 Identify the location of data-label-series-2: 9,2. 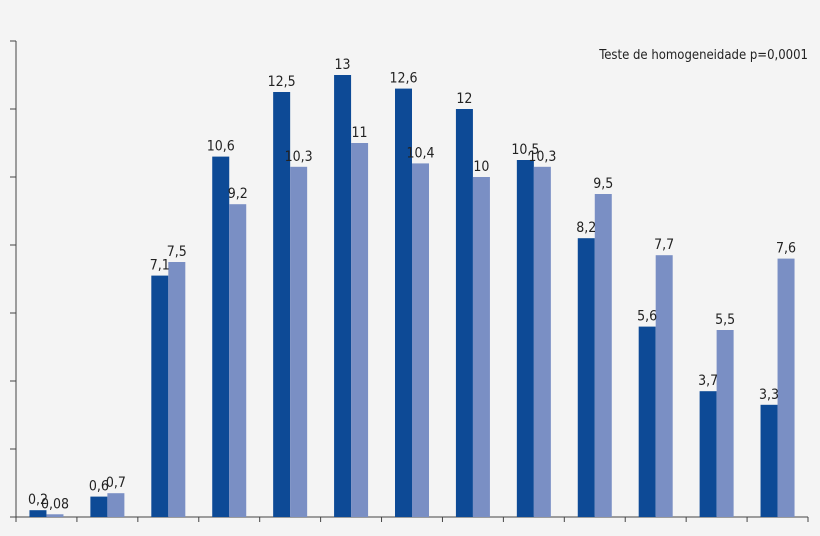
(238, 194).